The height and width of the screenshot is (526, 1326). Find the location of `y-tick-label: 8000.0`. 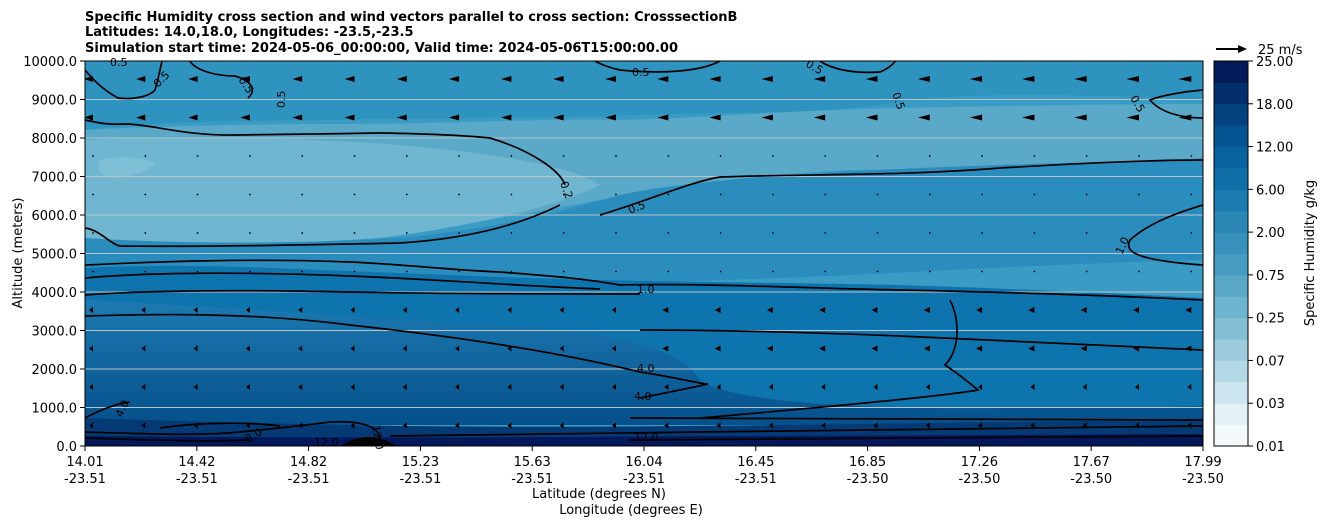

y-tick-label: 8000.0 is located at coordinates (55, 139).